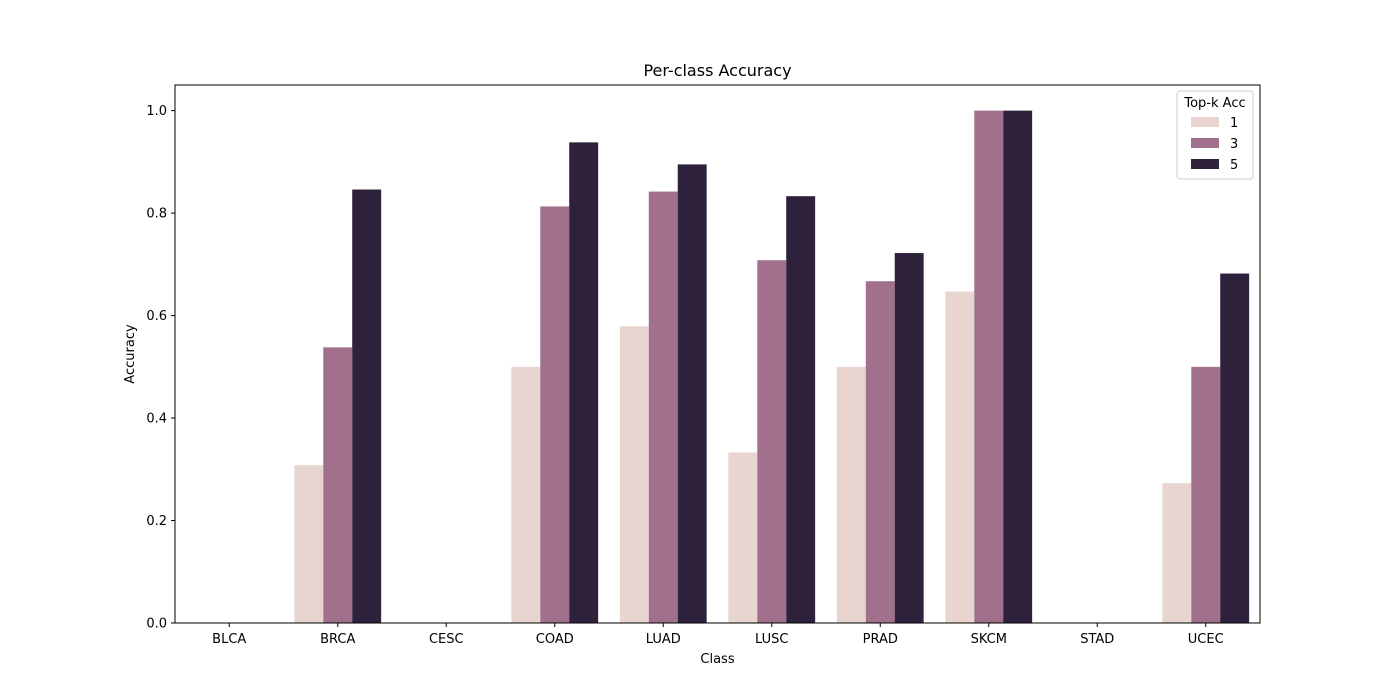 Image resolution: width=1400 pixels, height=700 pixels. What do you see at coordinates (156, 111) in the screenshot?
I see `y-tick-label: 1.0` at bounding box center [156, 111].